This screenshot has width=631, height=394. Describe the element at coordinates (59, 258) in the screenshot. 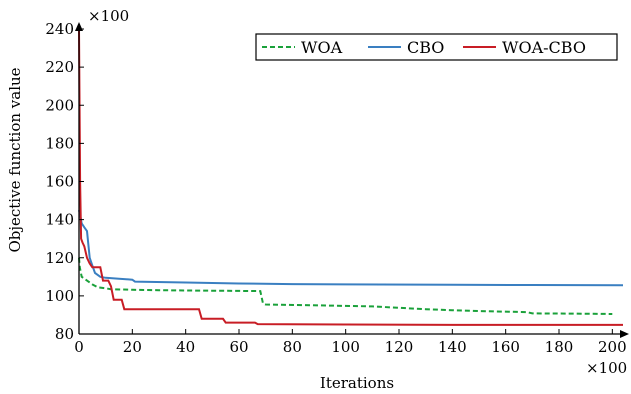

I see `y-tick-label: 120` at that location.